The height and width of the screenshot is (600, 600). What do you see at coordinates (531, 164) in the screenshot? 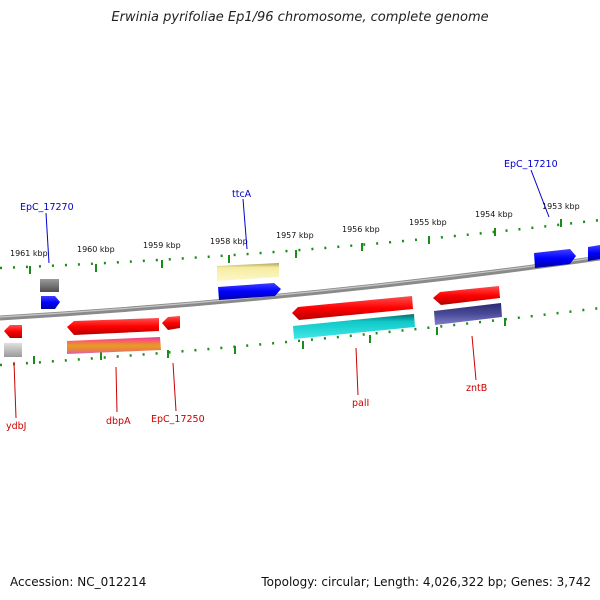
I see `gene-label-epc-17210: EpC_17210` at bounding box center [531, 164].